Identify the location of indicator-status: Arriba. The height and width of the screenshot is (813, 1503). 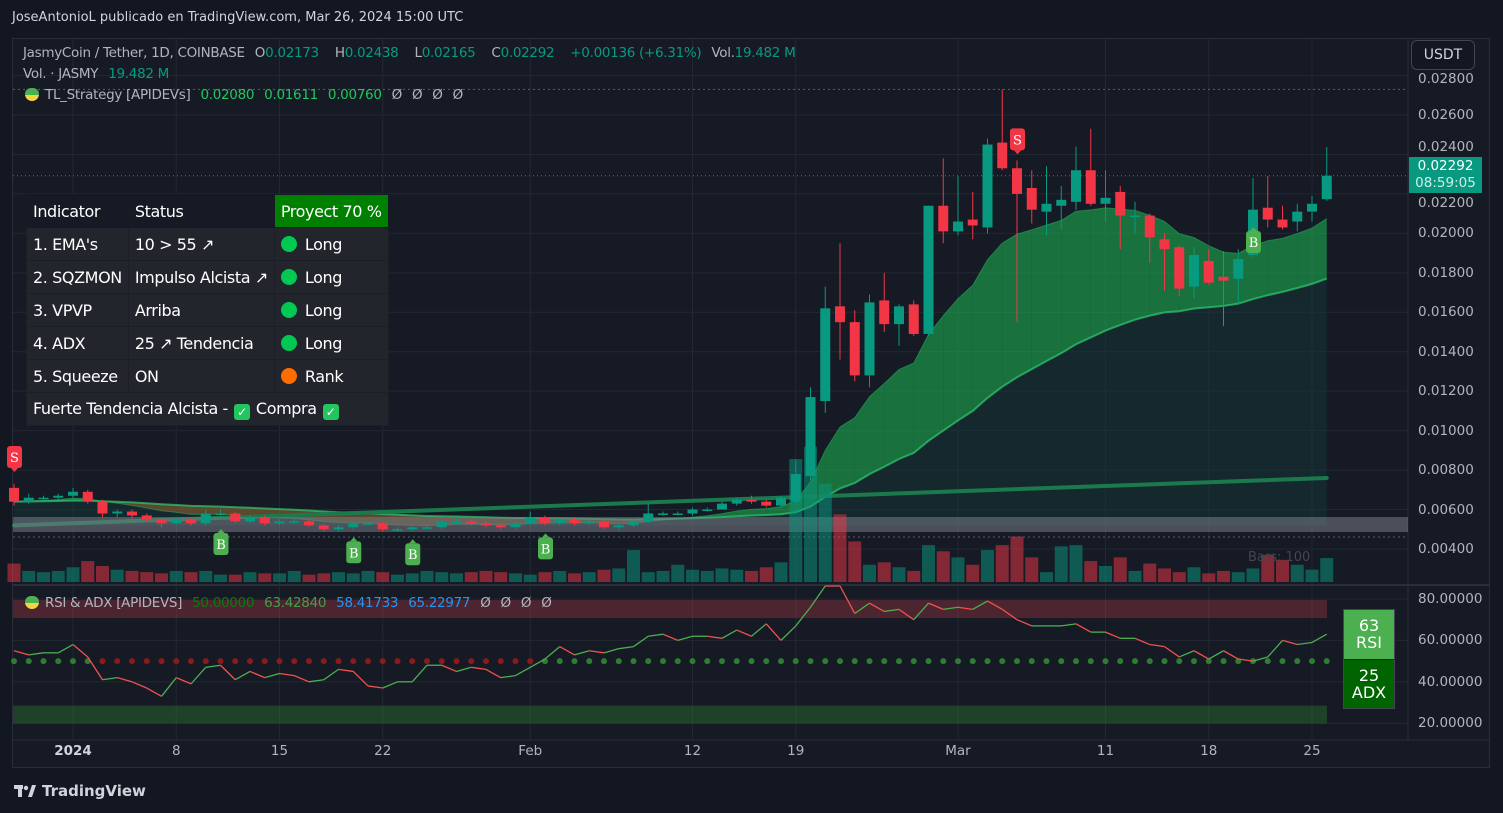
(201, 310).